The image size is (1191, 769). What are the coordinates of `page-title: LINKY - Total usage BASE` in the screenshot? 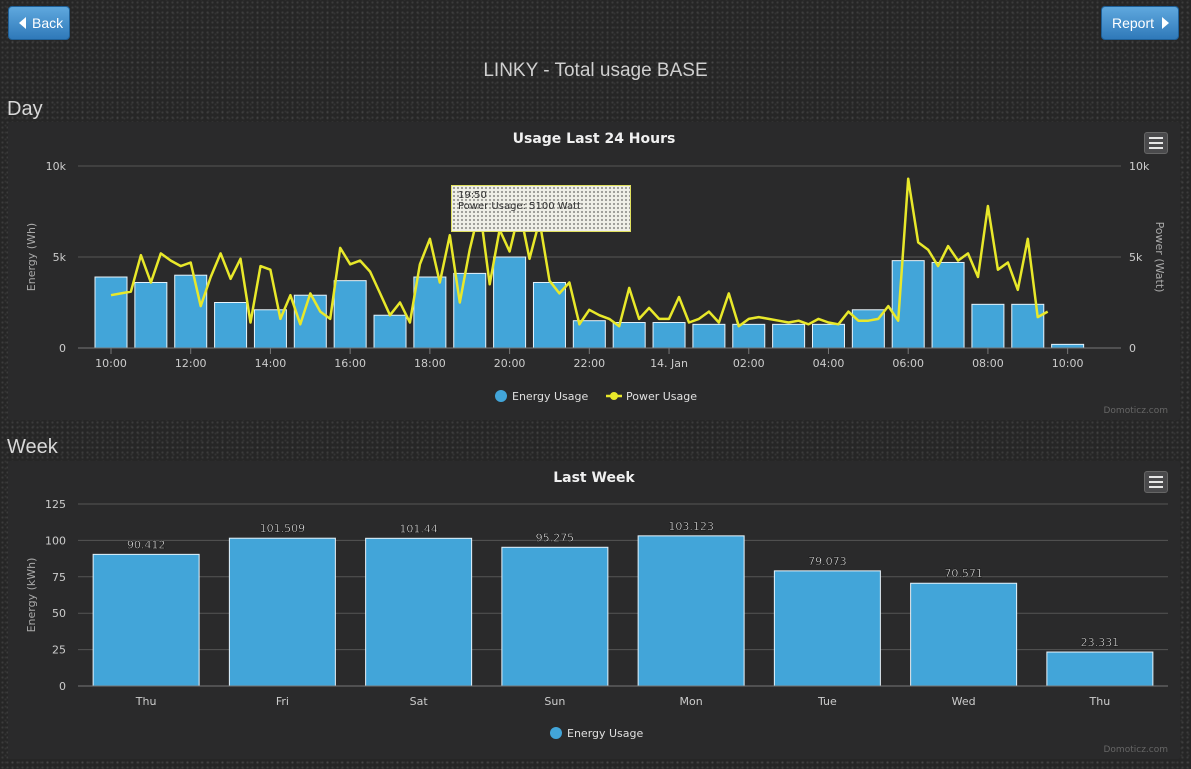 It's located at (595, 70).